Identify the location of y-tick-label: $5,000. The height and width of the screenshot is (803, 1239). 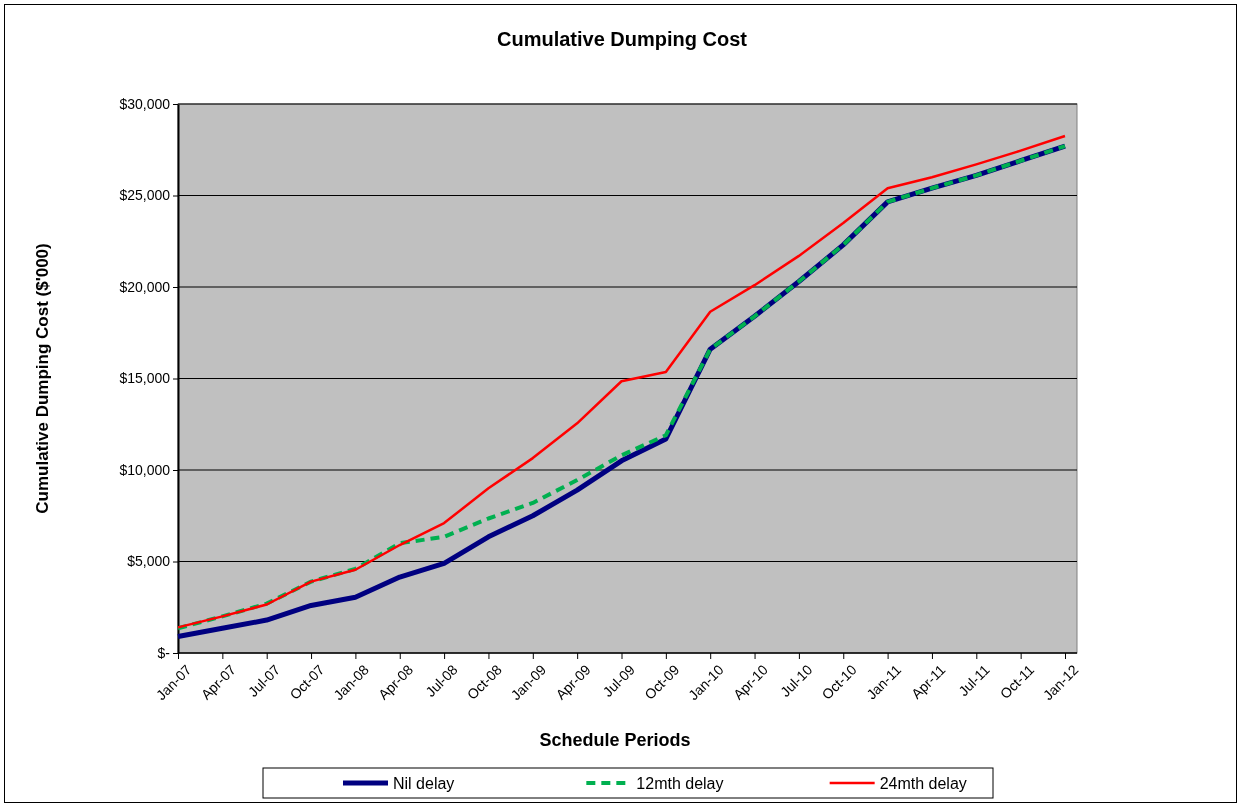
(149, 561).